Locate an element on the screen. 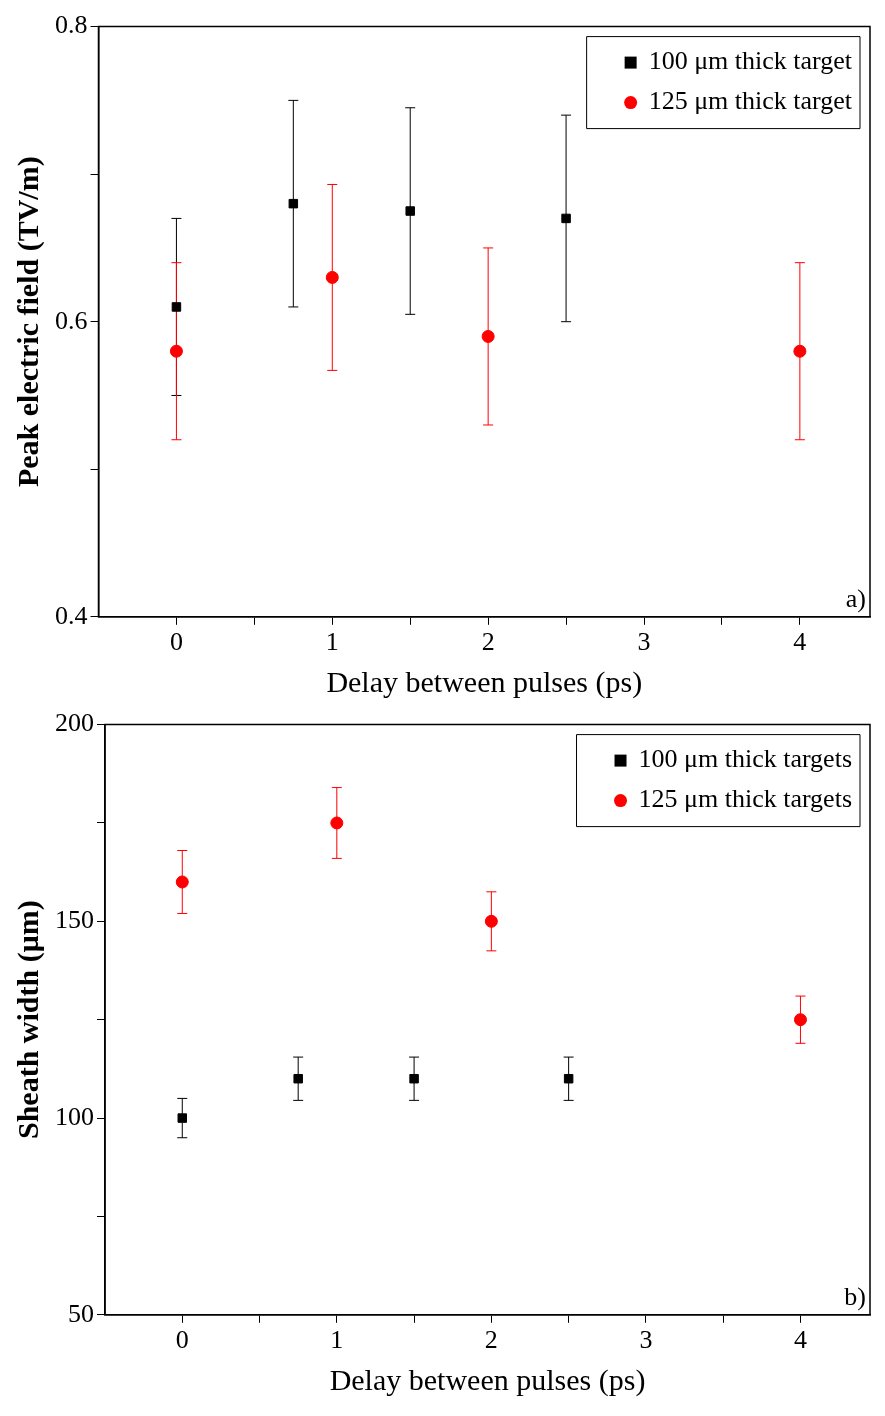 The height and width of the screenshot is (1416, 885). legend-label: 125 μm thick target is located at coordinates (750, 101).